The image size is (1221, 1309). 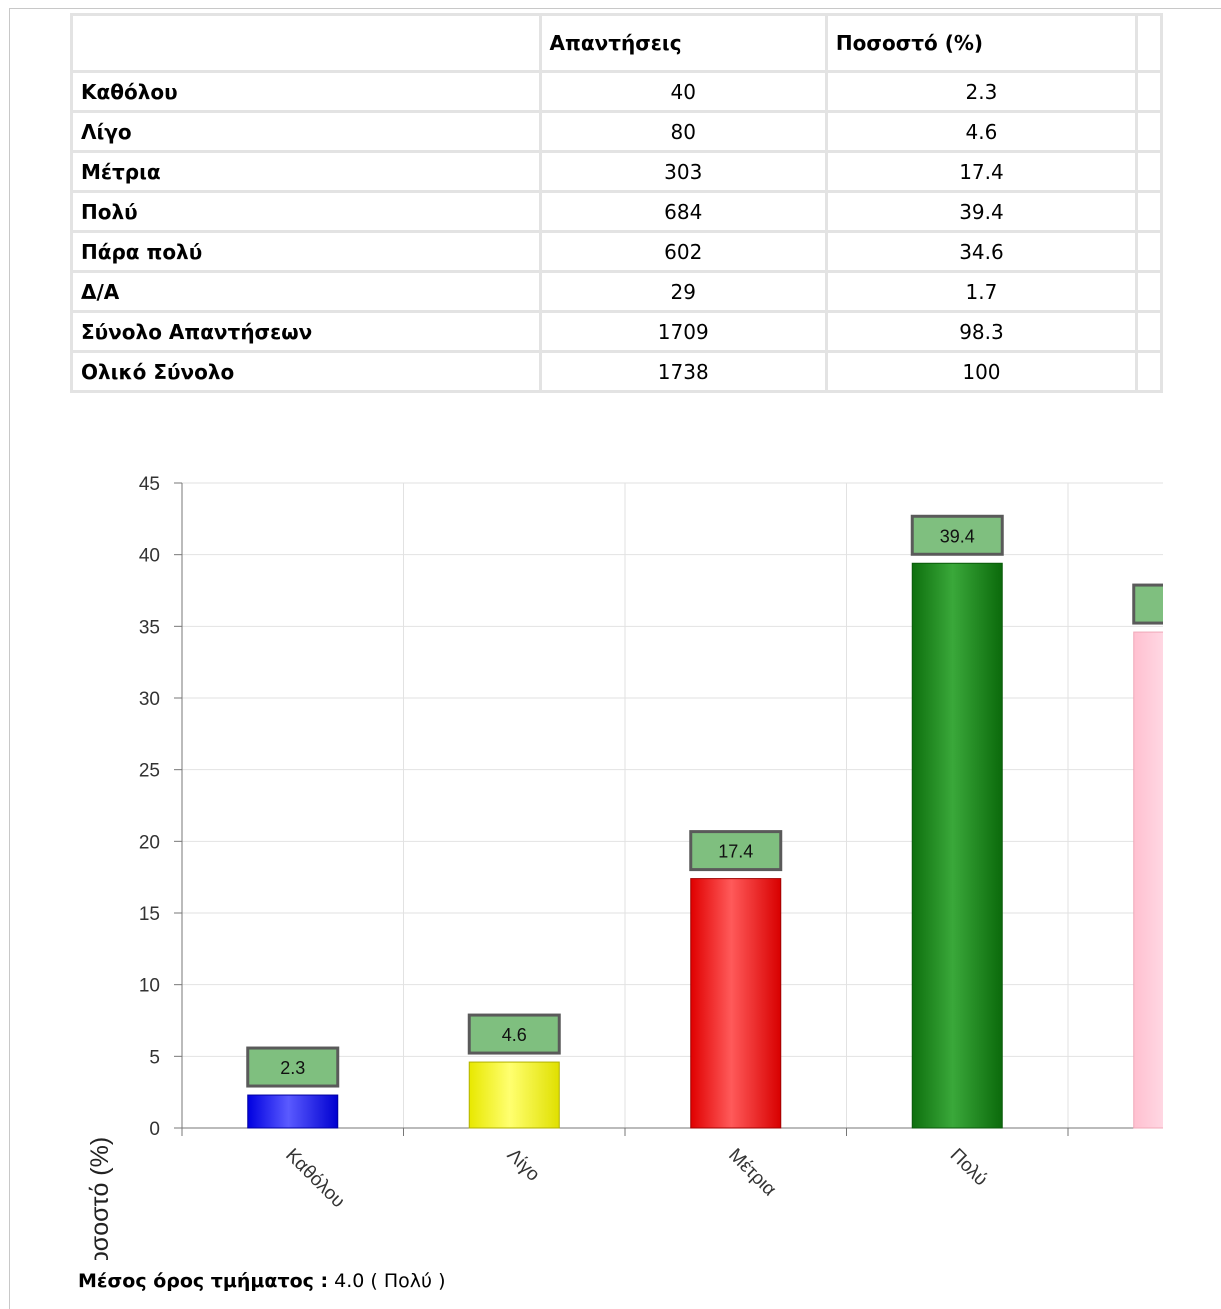 What do you see at coordinates (981, 43) in the screenshot?
I see `header-percentage: Ποσοστό (%)` at bounding box center [981, 43].